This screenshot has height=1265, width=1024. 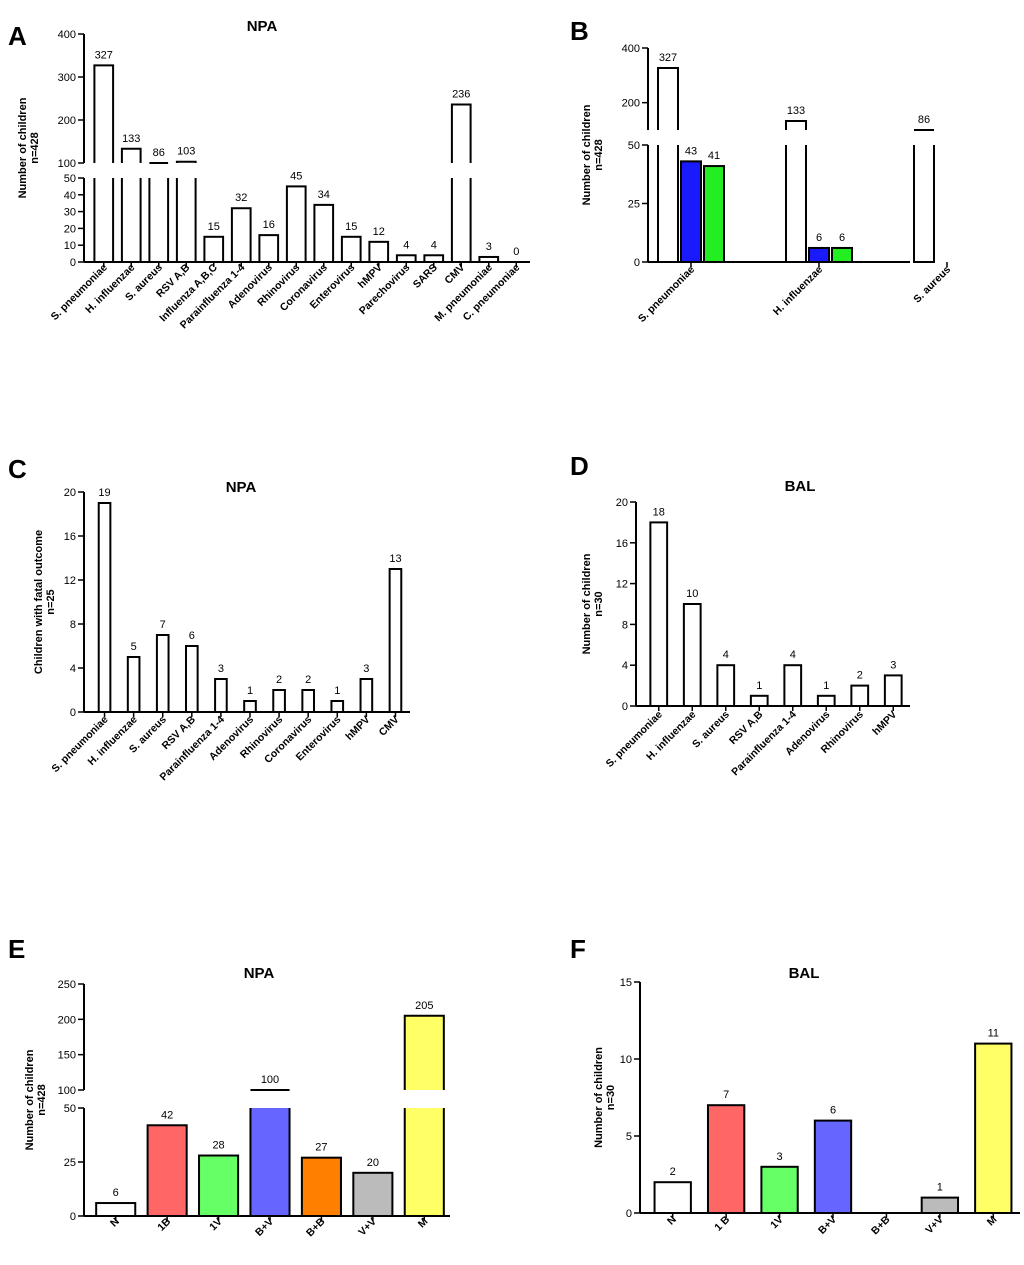 I want to click on bar-c-9-value-label: 3, so click(x=366, y=669).